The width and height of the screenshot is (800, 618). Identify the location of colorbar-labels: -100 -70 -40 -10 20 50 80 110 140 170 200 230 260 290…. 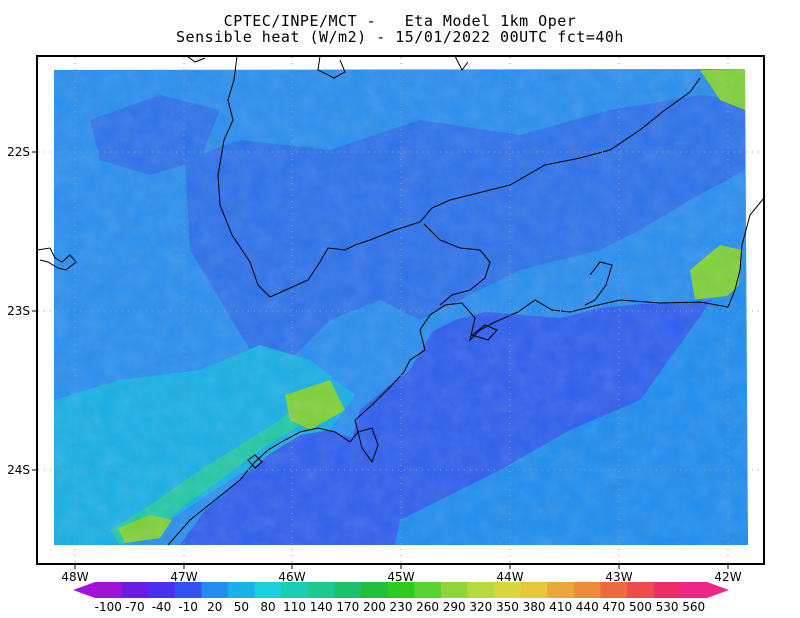
(400, 607).